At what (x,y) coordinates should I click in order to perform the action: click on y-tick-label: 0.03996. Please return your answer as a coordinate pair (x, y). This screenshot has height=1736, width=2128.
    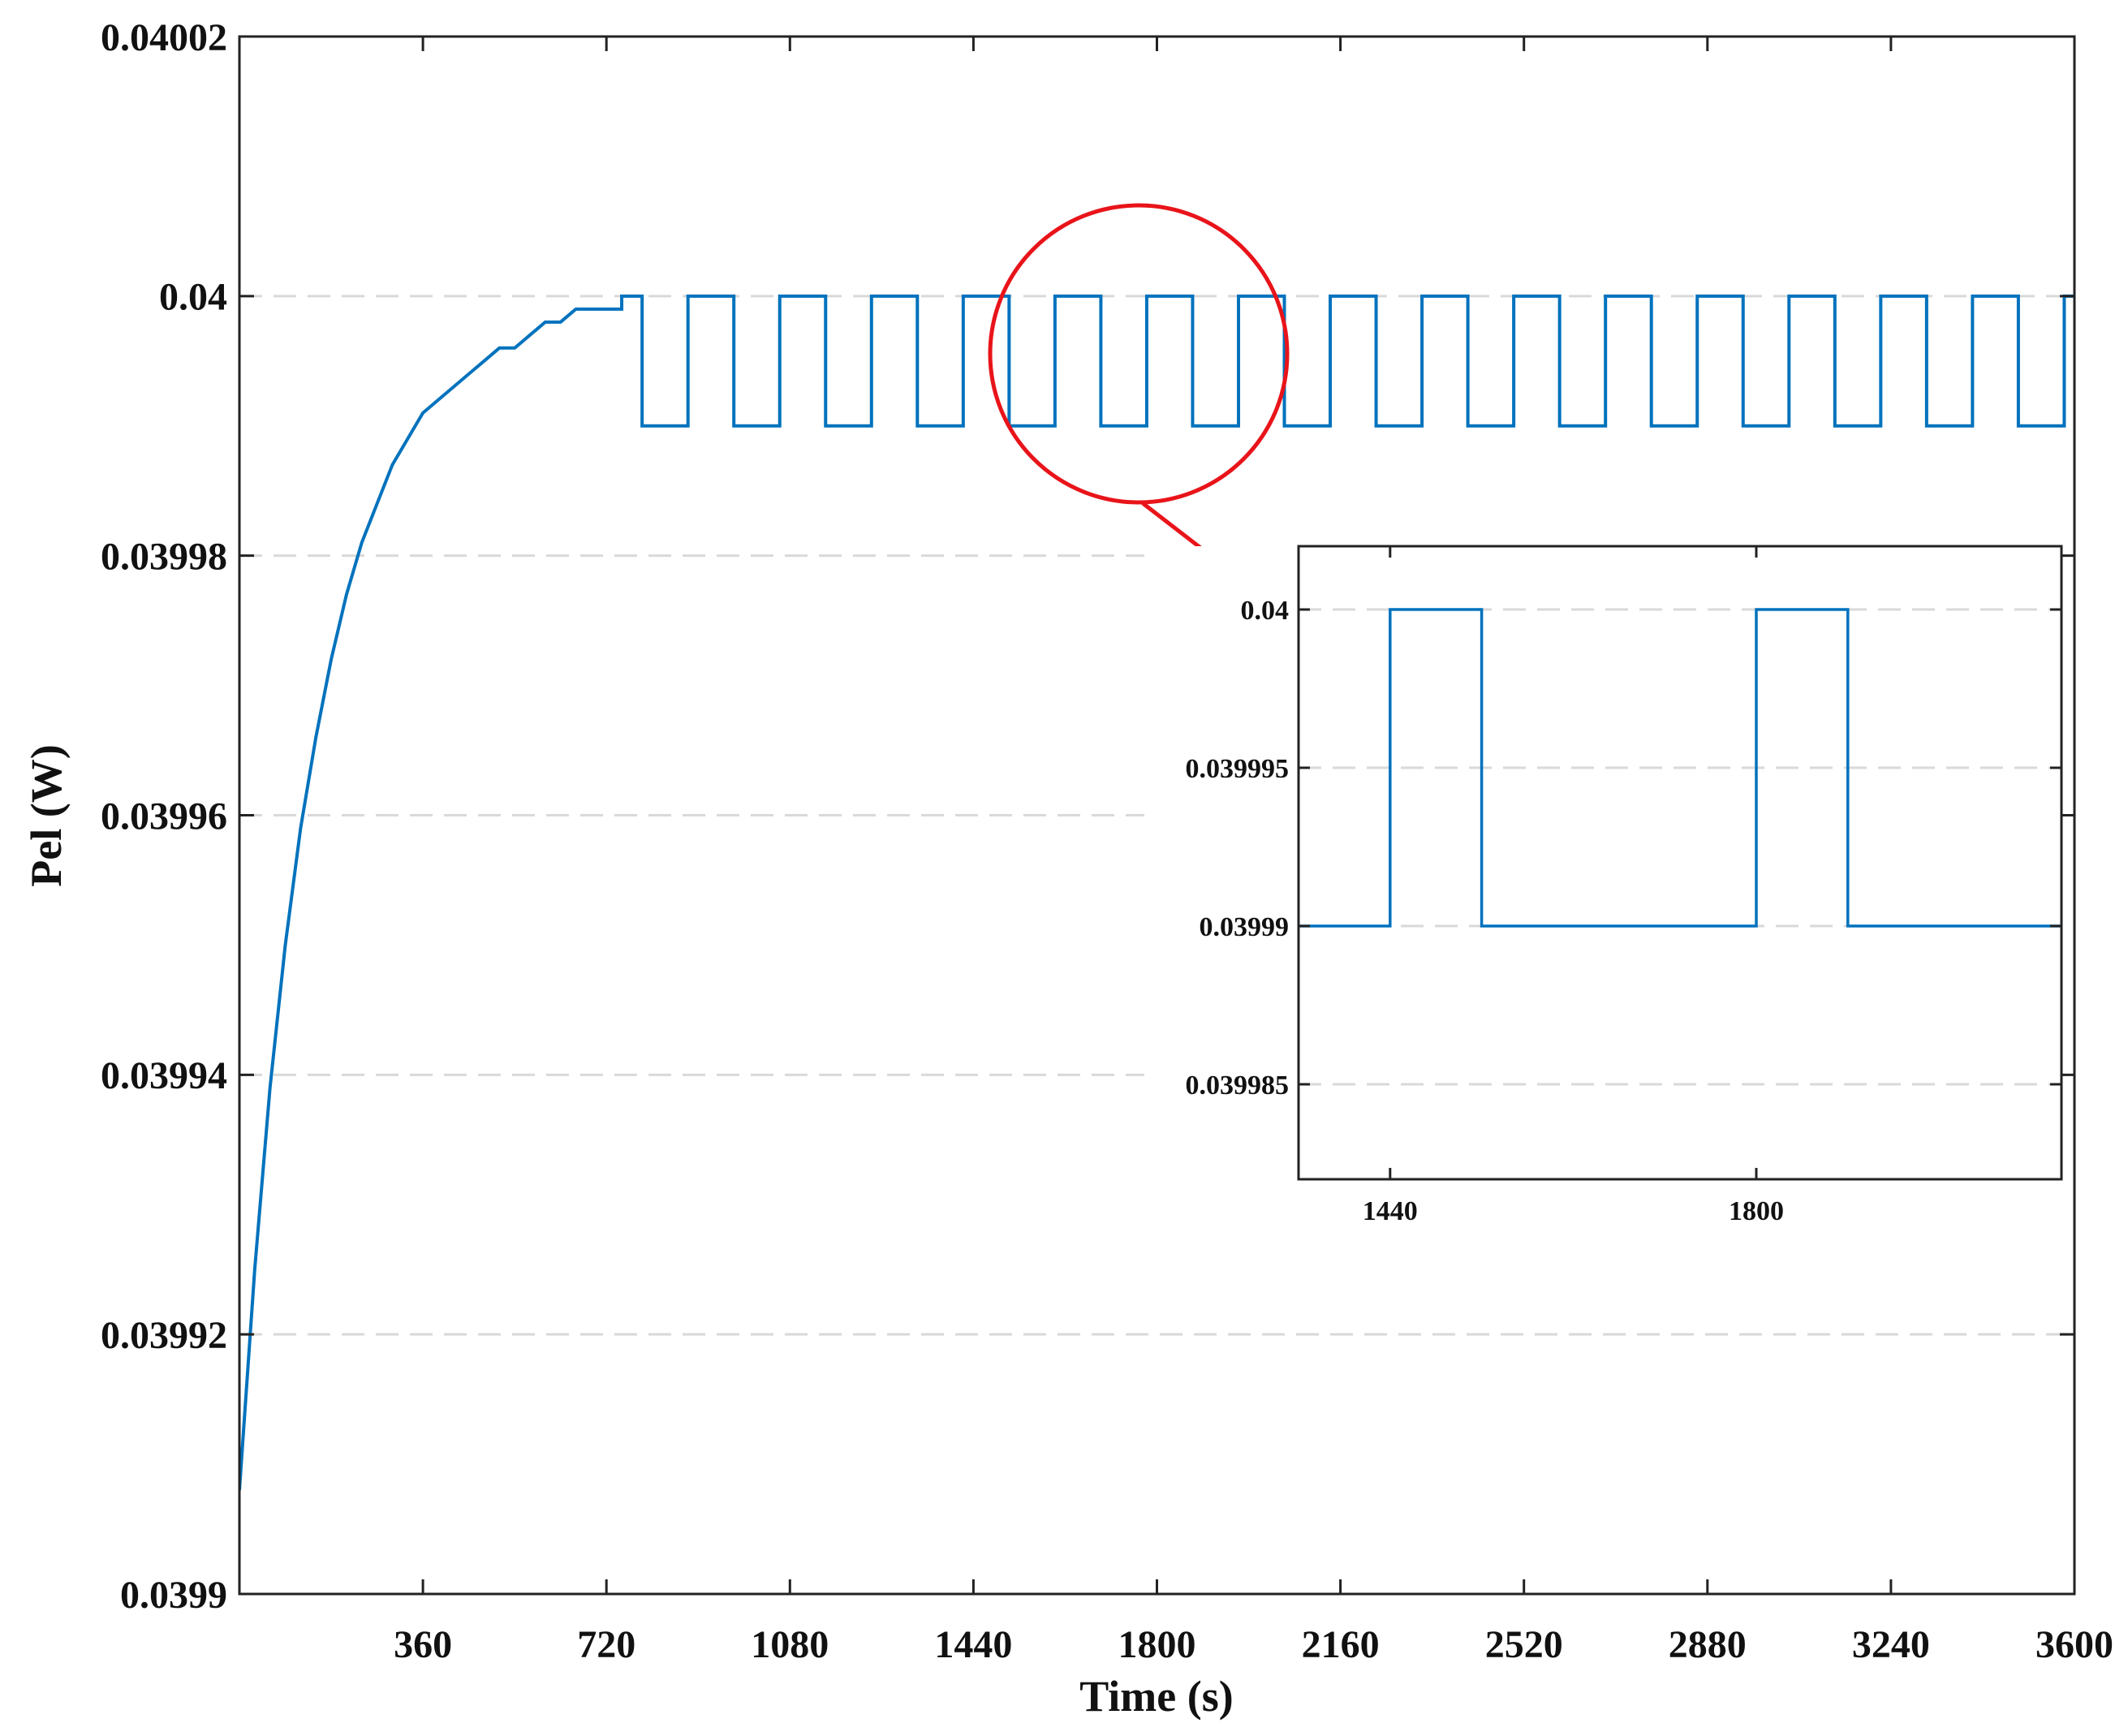
    Looking at the image, I should click on (164, 817).